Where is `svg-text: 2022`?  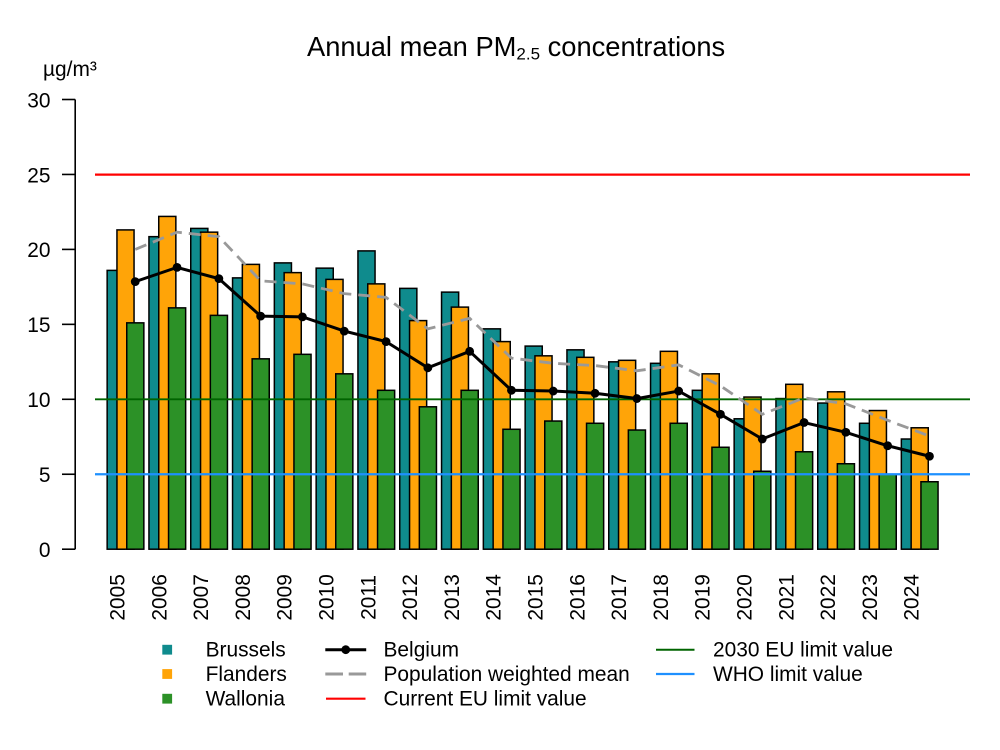 svg-text: 2022 is located at coordinates (828, 597).